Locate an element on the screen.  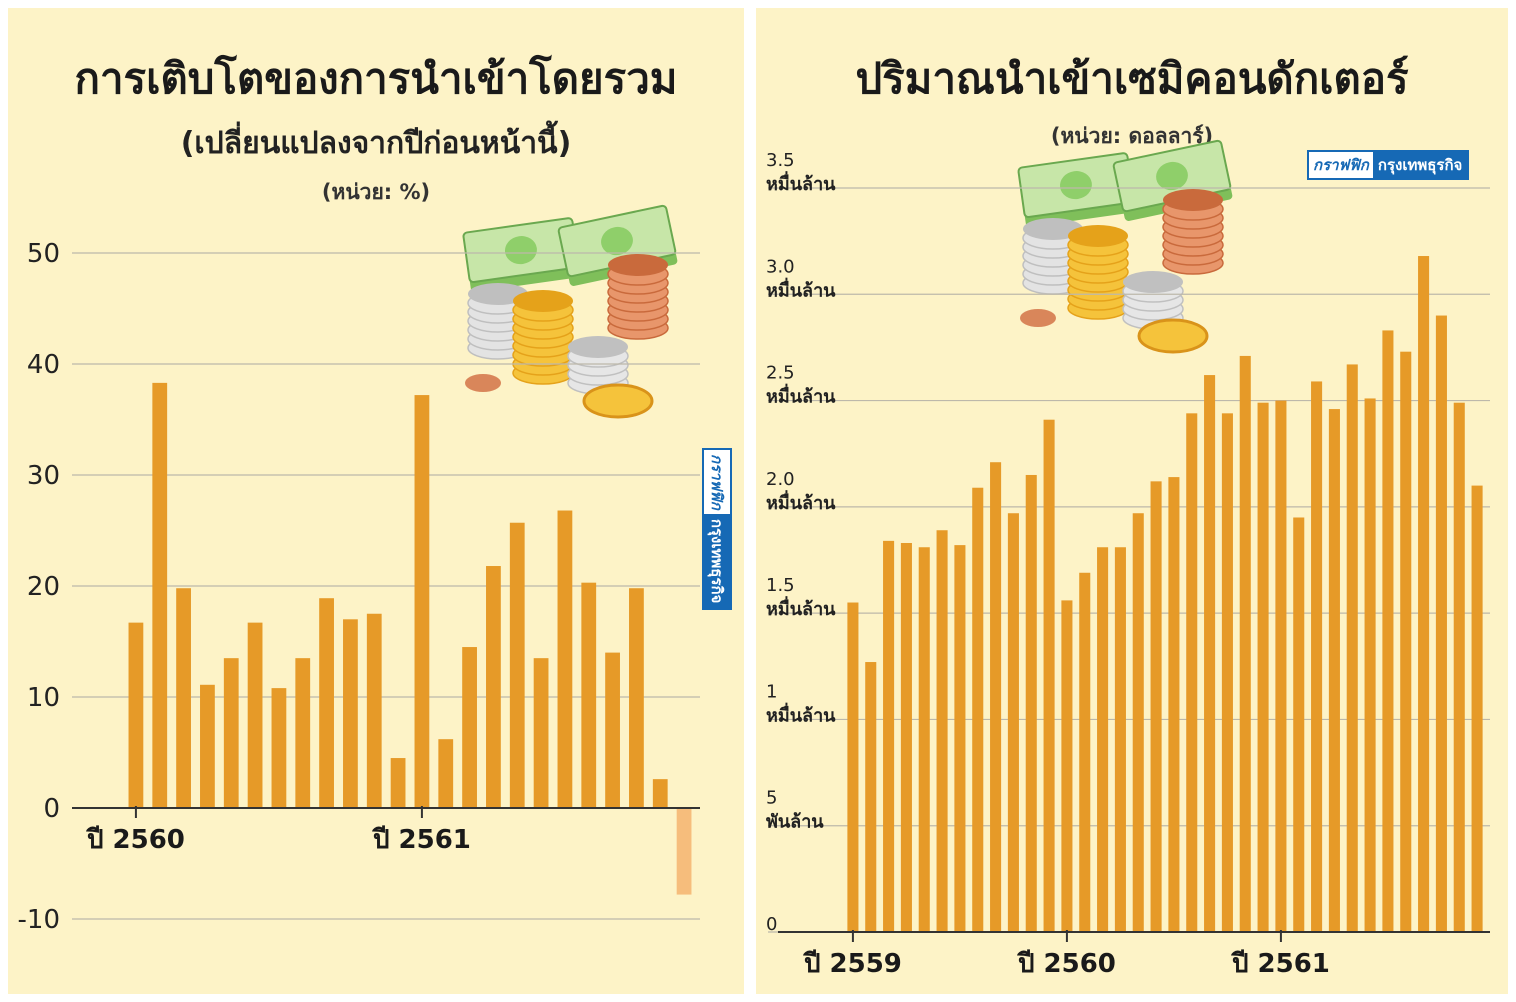
right-graphic-credit-badge: กราฟฟิก กรุงเทพธุรกิจ is located at coordinates (1388, 165).